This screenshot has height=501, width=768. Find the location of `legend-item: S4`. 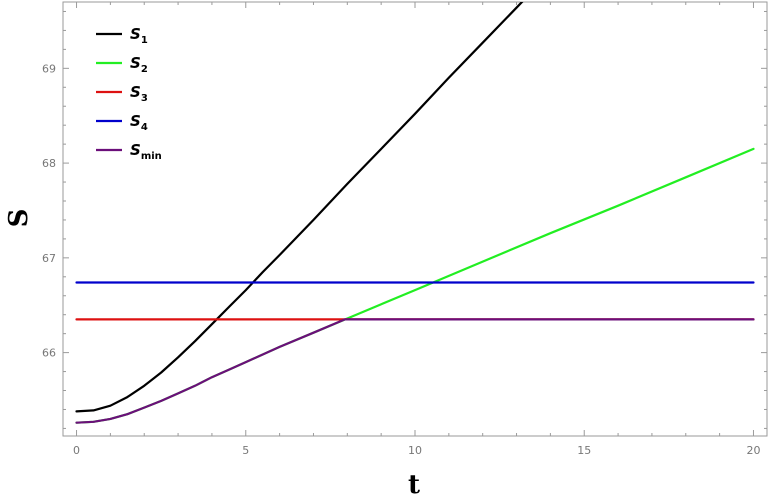

legend-item: S4 is located at coordinates (122, 122).